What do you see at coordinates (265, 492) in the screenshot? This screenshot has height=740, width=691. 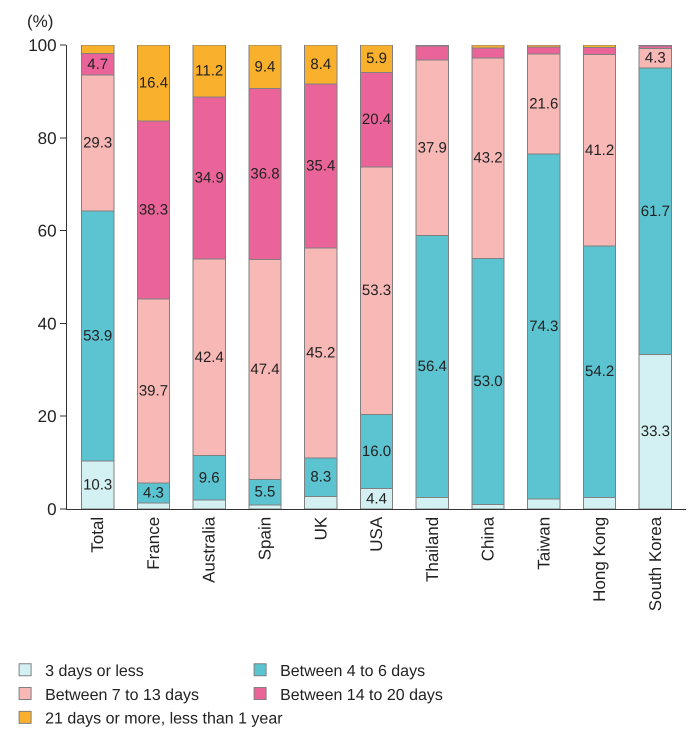 I see `data-label: 5.5` at bounding box center [265, 492].